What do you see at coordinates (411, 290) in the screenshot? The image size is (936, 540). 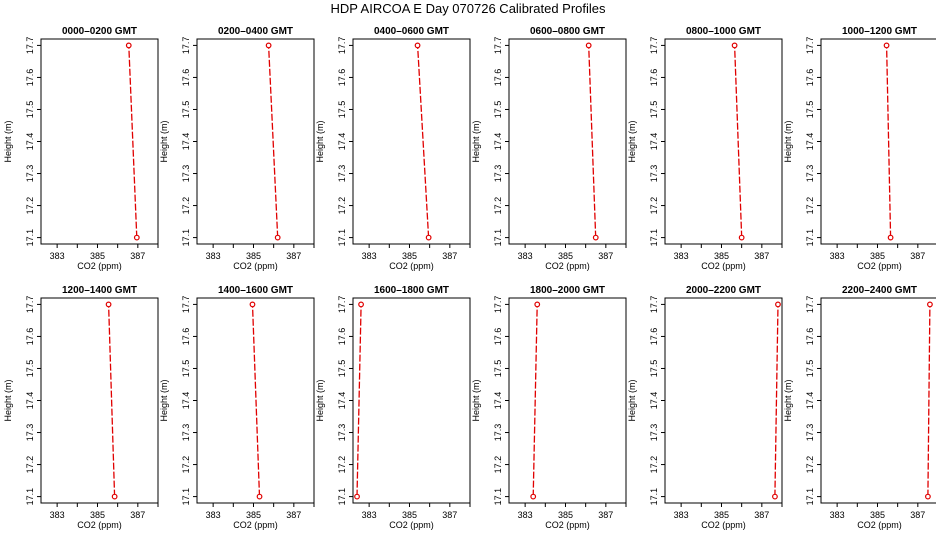 I see `panel-title: 1600–1800 GMT` at bounding box center [411, 290].